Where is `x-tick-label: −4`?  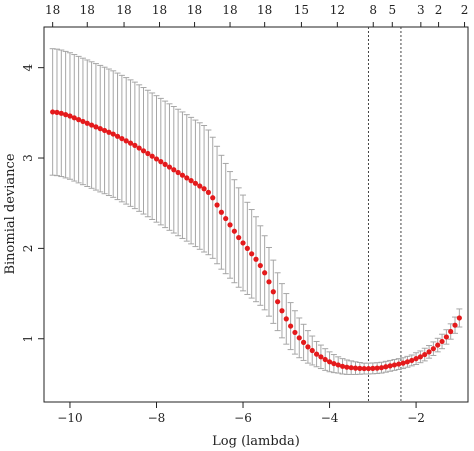 x-tick-label: −4 is located at coordinates (330, 418).